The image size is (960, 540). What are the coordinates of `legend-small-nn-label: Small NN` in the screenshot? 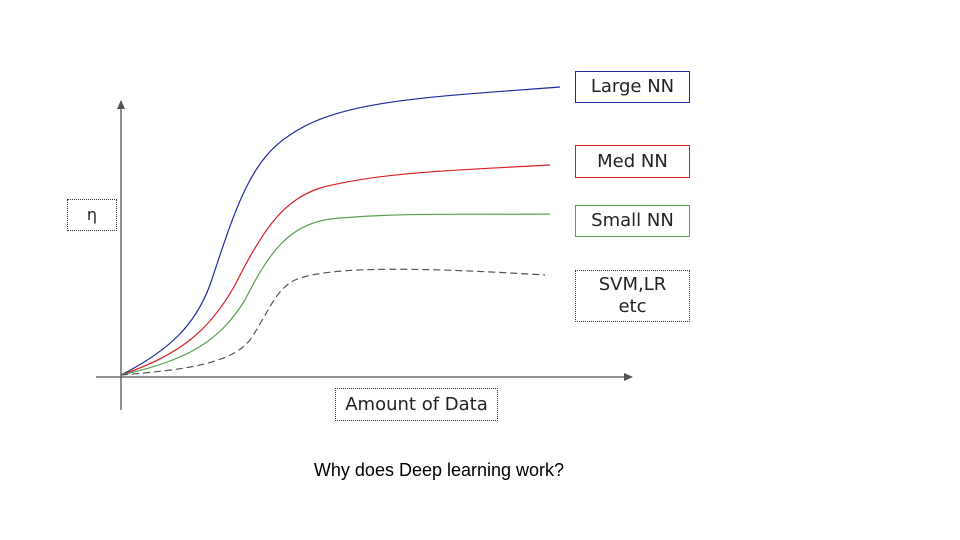 It's located at (632, 221).